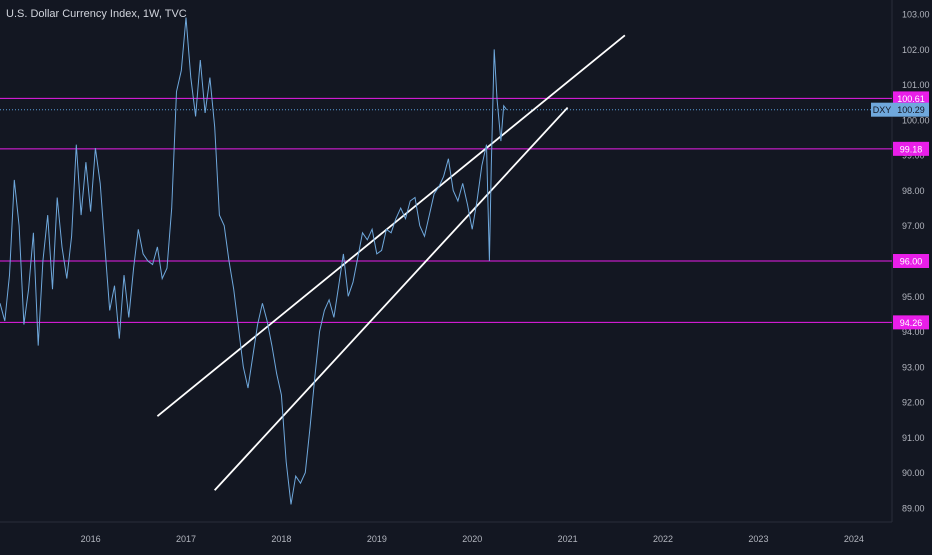  I want to click on x-tick-label: 2016, so click(91, 539).